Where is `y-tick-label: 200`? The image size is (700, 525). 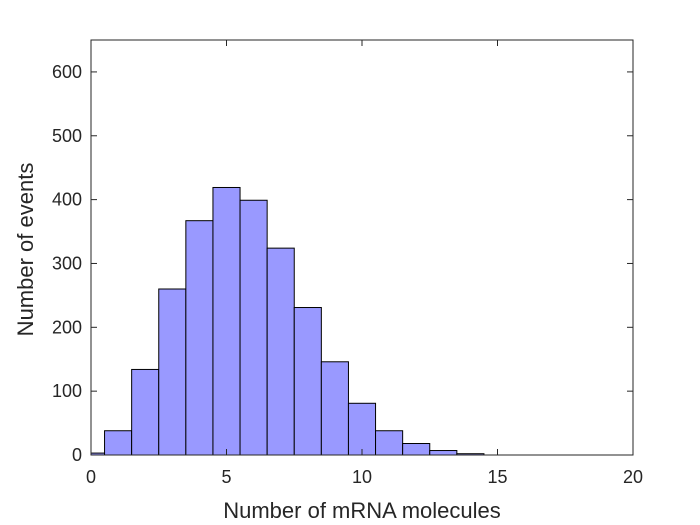 y-tick-label: 200 is located at coordinates (67, 327).